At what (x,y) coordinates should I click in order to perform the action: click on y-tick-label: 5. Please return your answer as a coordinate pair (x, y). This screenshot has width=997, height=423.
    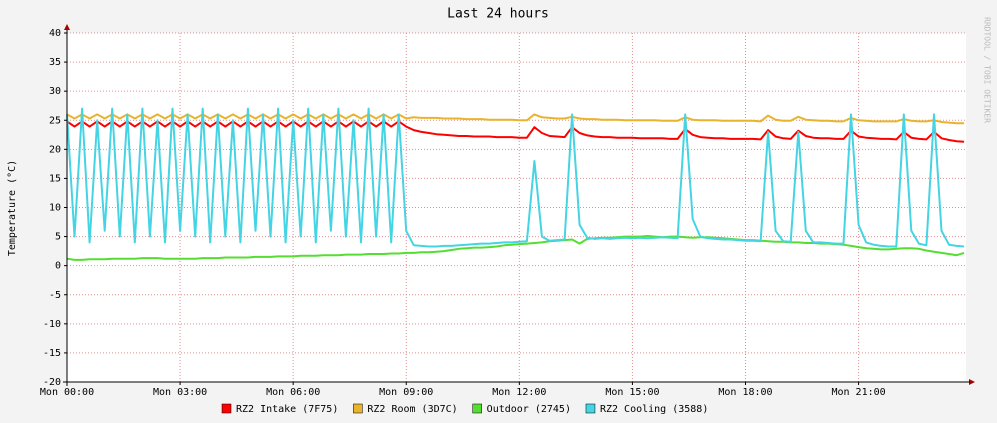
    Looking at the image, I should click on (58, 237).